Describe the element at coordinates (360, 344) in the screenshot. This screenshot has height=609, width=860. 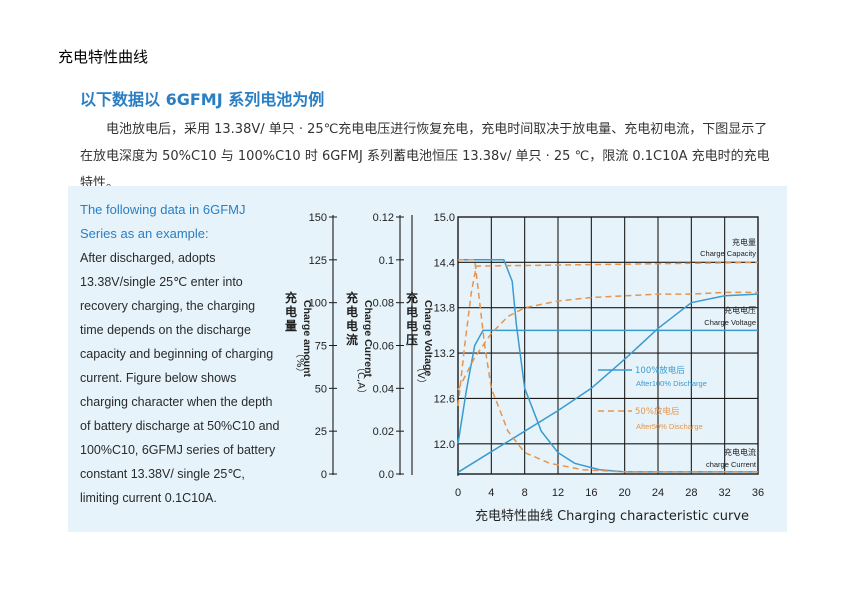
I see `current-axis-title: 充电电流 Charge Current（C,A）` at that location.